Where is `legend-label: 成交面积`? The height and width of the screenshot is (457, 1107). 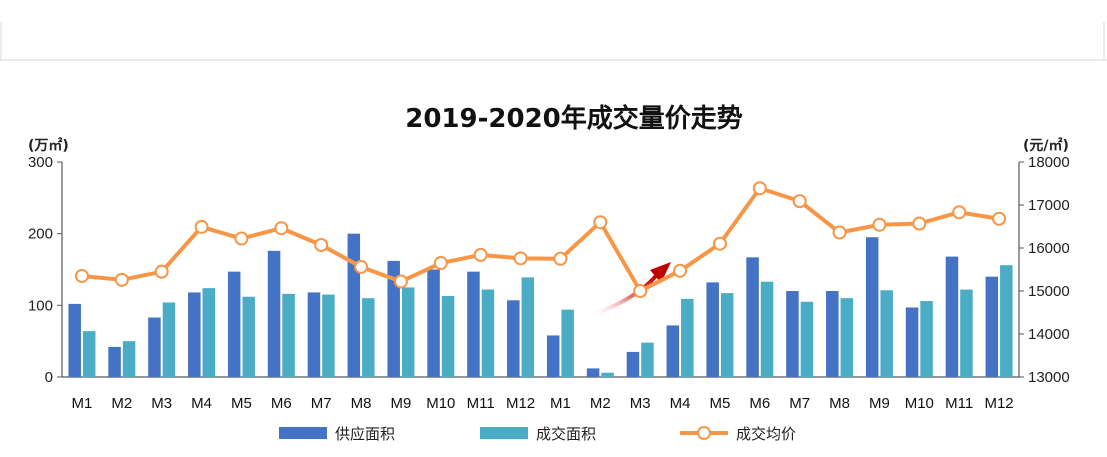 legend-label: 成交面积 is located at coordinates (566, 434).